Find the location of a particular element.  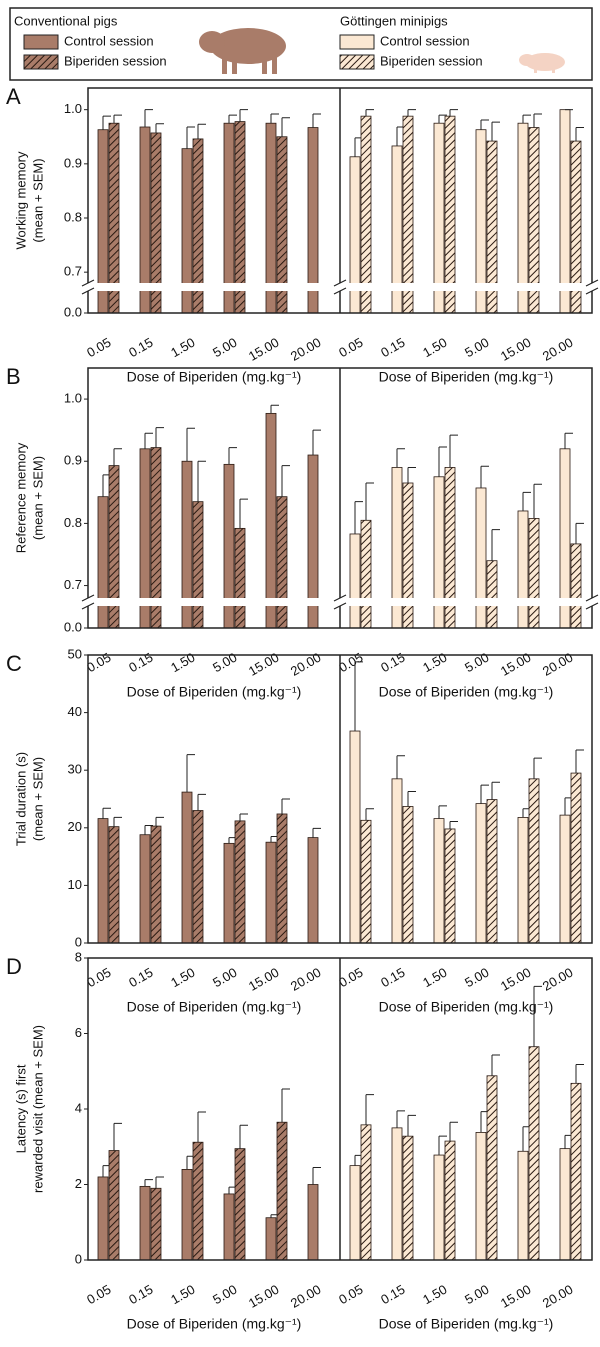

y-axis-label: Latency (s) first is located at coordinates (20, 1108).